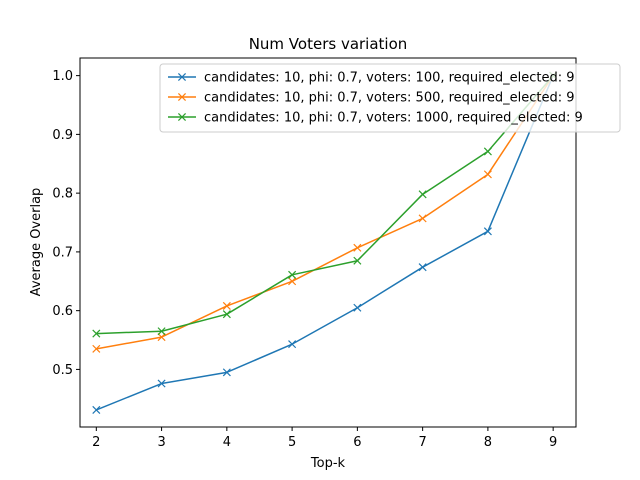 The width and height of the screenshot is (640, 480). What do you see at coordinates (62, 135) in the screenshot?
I see `y-tick-label: 0.9` at bounding box center [62, 135].